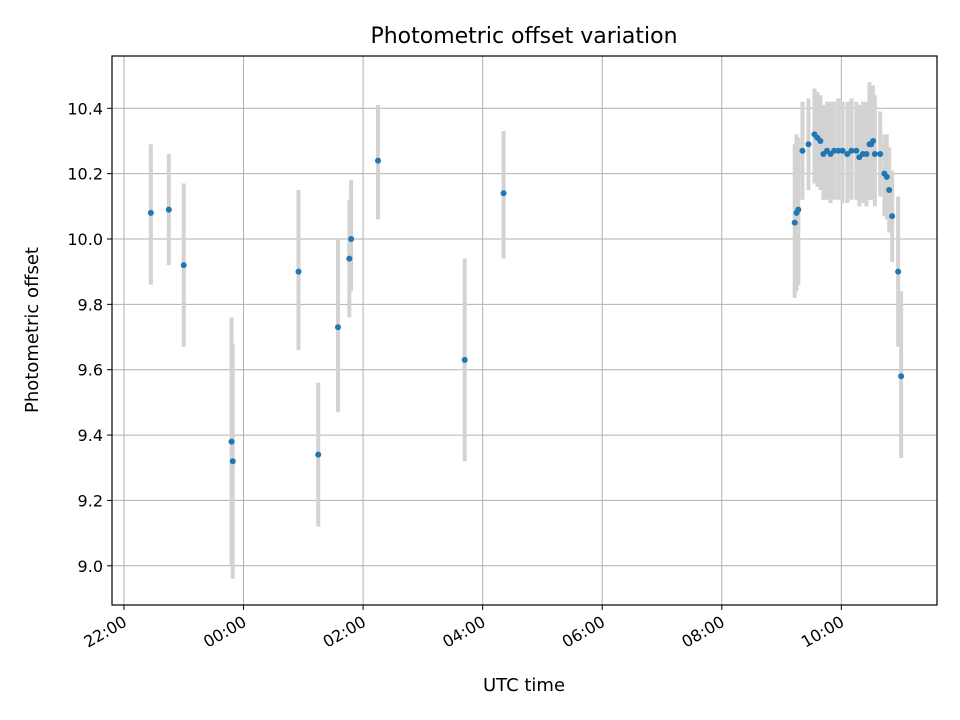  What do you see at coordinates (822, 632) in the screenshot?
I see `x-tick-label: 10:00` at bounding box center [822, 632].